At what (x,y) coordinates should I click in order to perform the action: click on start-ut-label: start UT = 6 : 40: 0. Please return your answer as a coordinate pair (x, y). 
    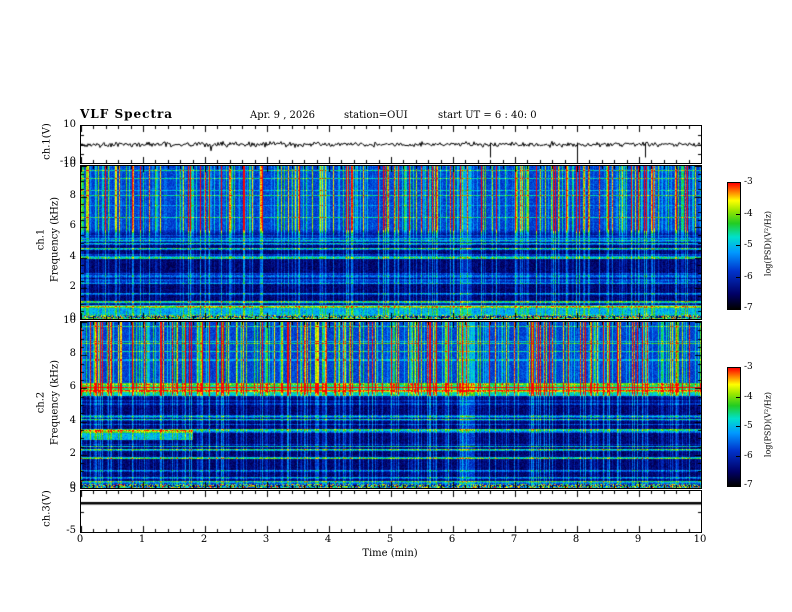
    Looking at the image, I should click on (487, 115).